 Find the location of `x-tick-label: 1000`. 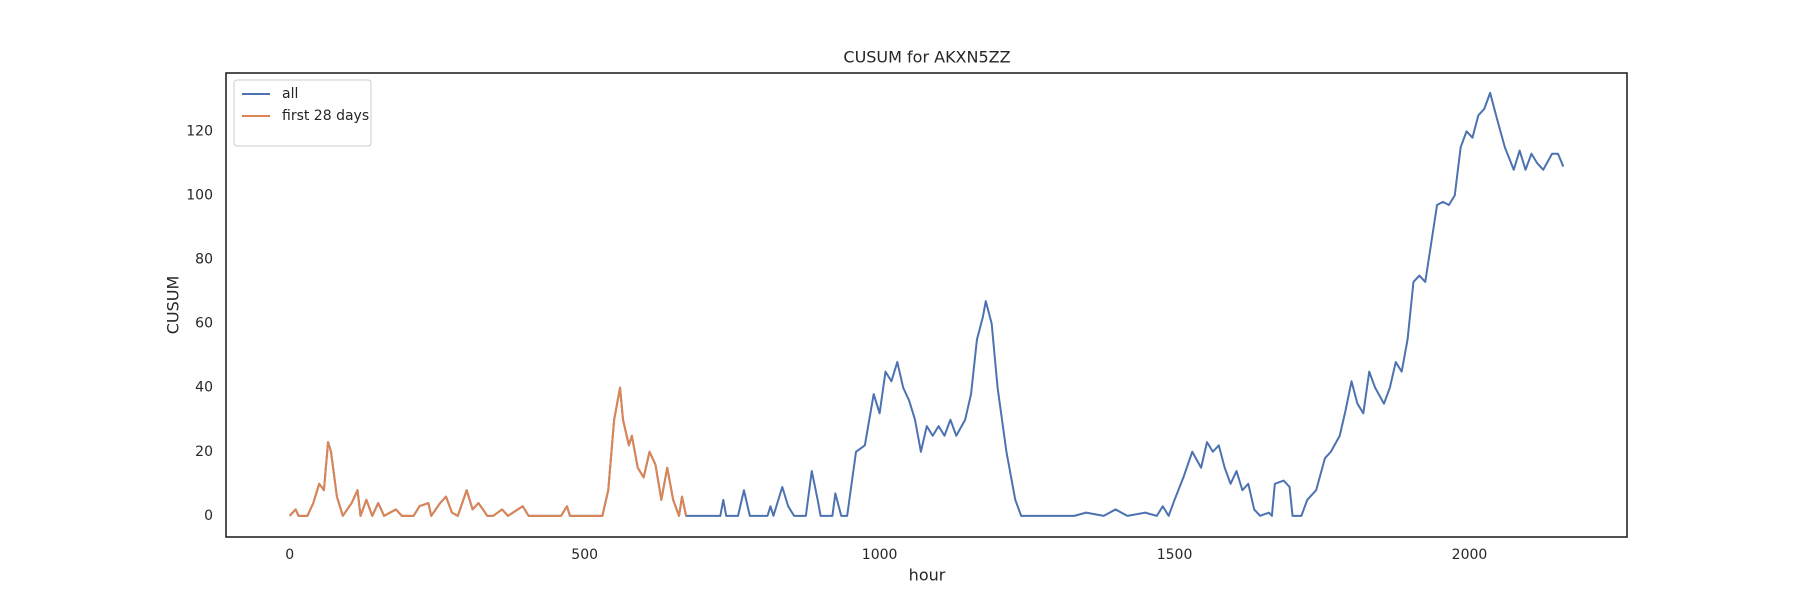

x-tick-label: 1000 is located at coordinates (880, 555).